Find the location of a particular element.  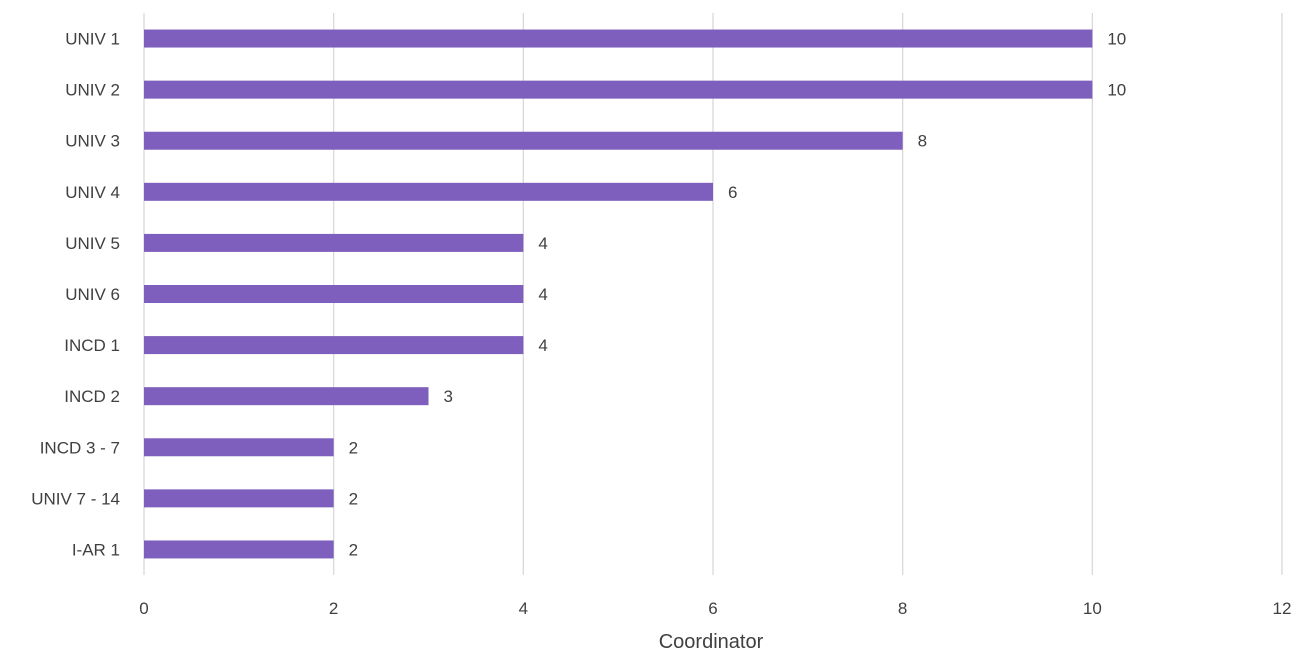

category-label: UNIV 5 is located at coordinates (92, 243).